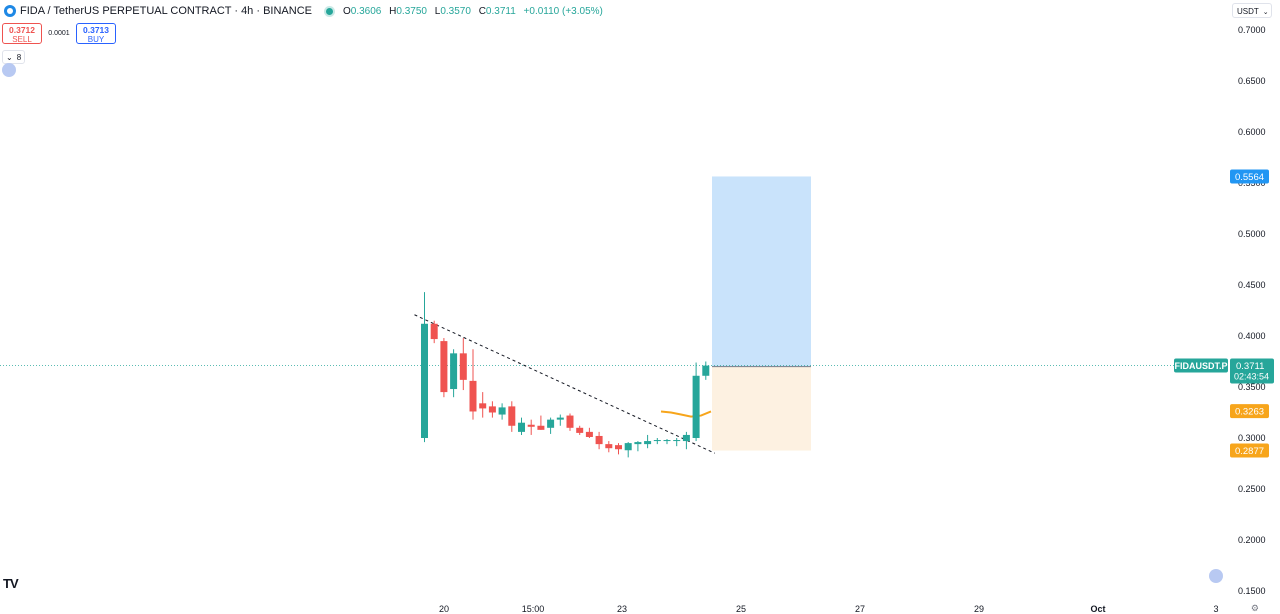 Image resolution: width=1280 pixels, height=614 pixels. I want to click on price-tick: 0.6500, so click(1252, 81).